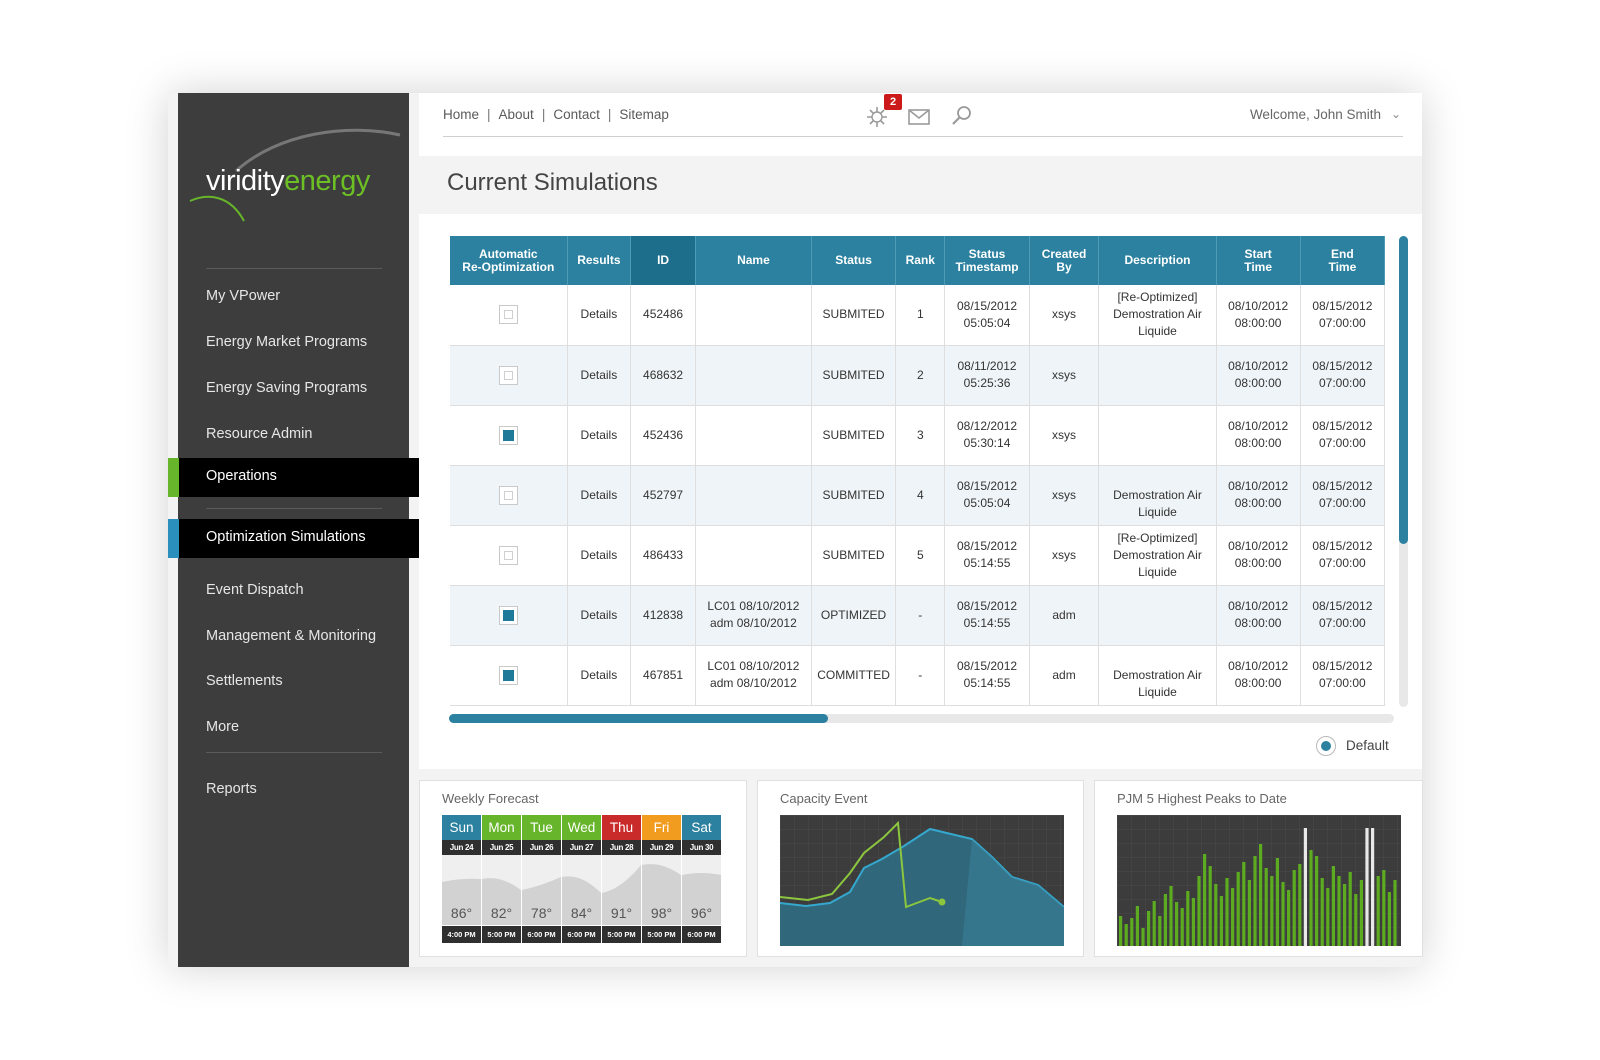 The height and width of the screenshot is (1060, 1600). What do you see at coordinates (244, 681) in the screenshot?
I see `sidebar-item-settlements: Settlements` at bounding box center [244, 681].